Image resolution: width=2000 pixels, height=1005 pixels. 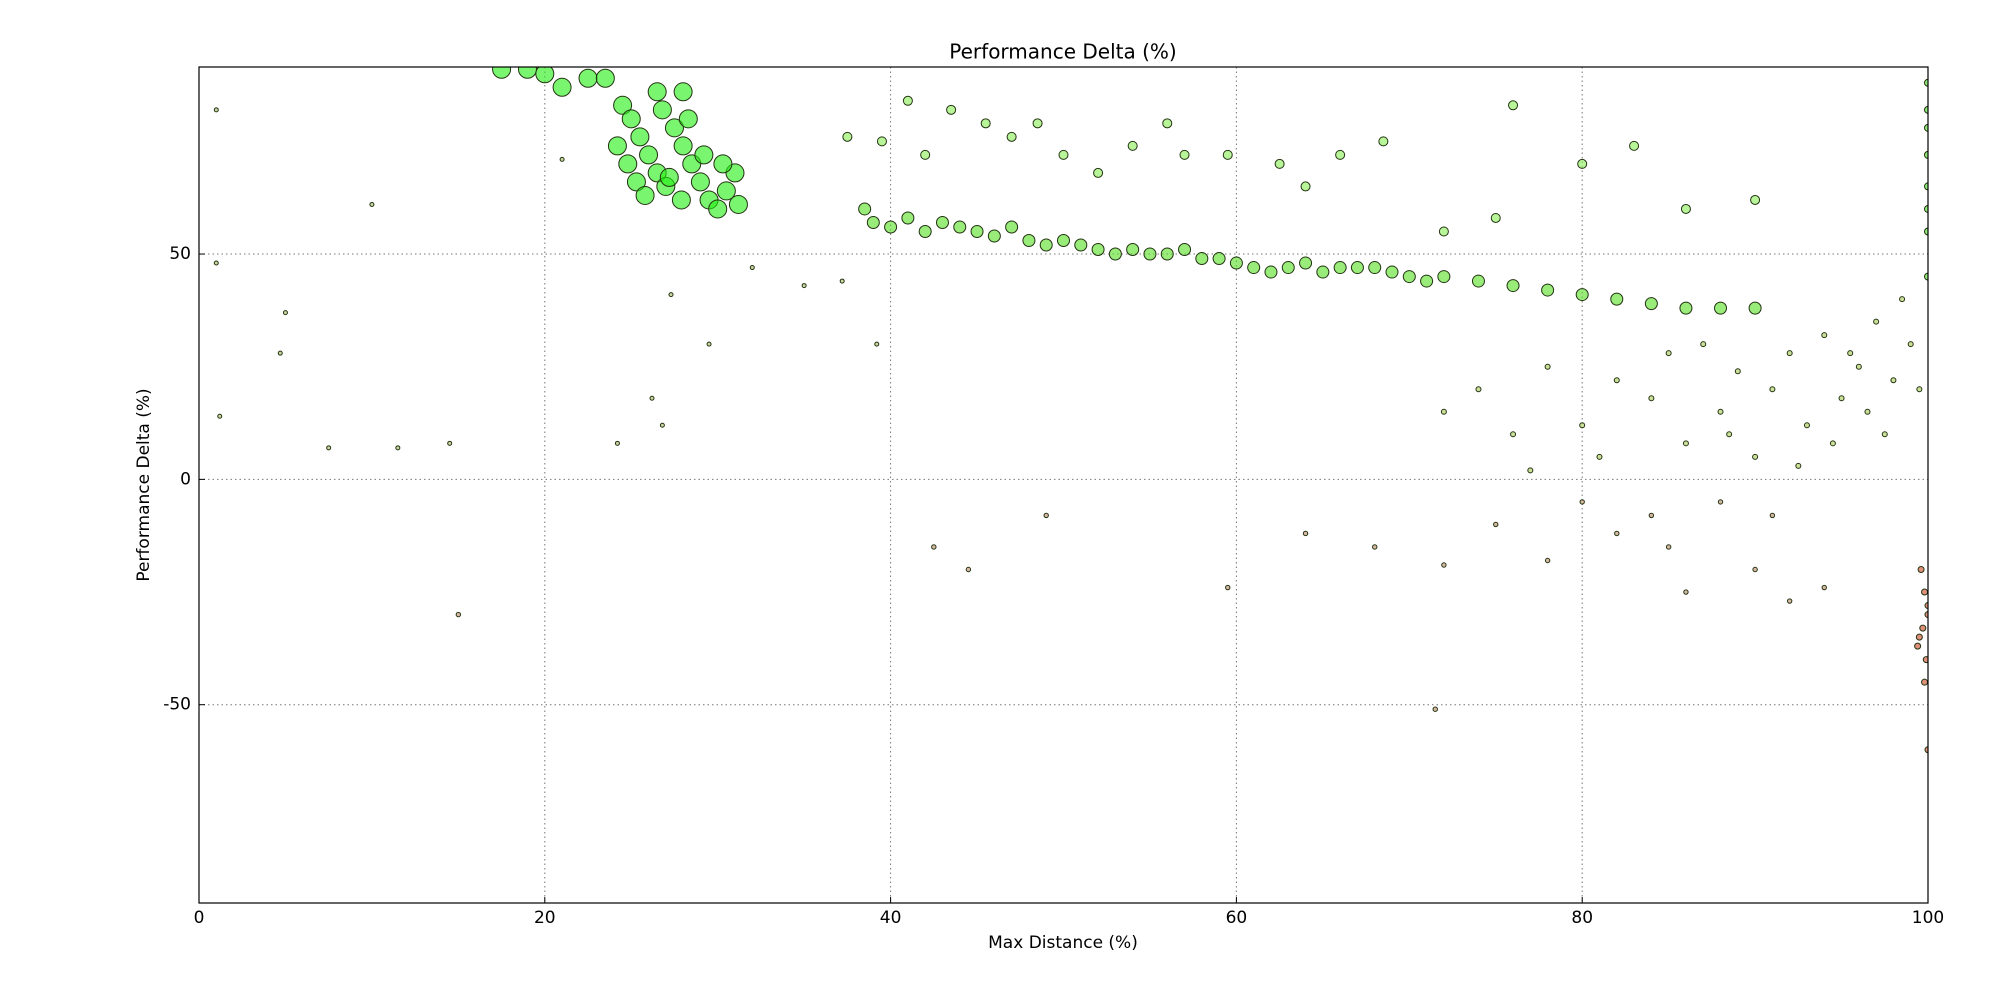 I want to click on chart-title: Performance Delta (%), so click(x=1062, y=52).